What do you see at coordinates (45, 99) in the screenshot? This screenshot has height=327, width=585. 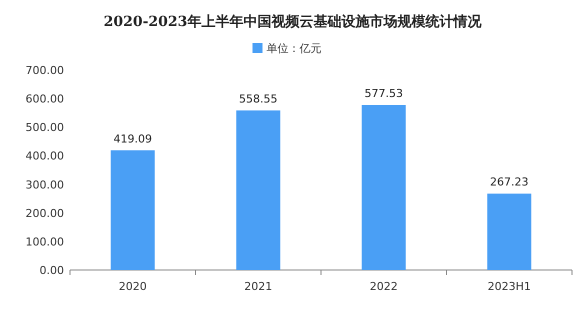 I see `y-tick-label: 600.00` at bounding box center [45, 99].